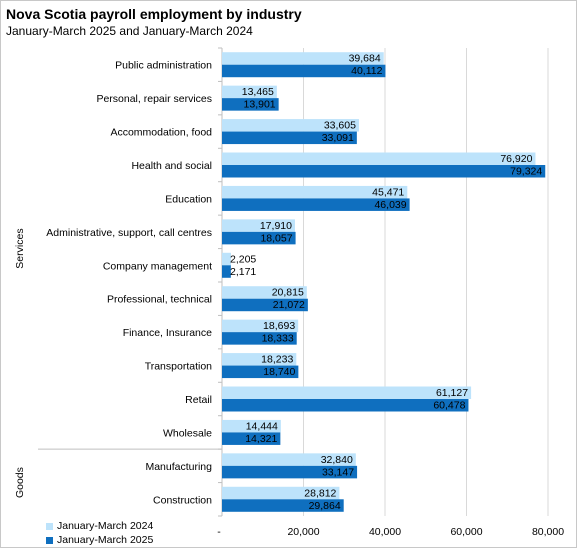 Image resolution: width=577 pixels, height=548 pixels. What do you see at coordinates (154, 99) in the screenshot?
I see `category-label: Personal, repair services` at bounding box center [154, 99].